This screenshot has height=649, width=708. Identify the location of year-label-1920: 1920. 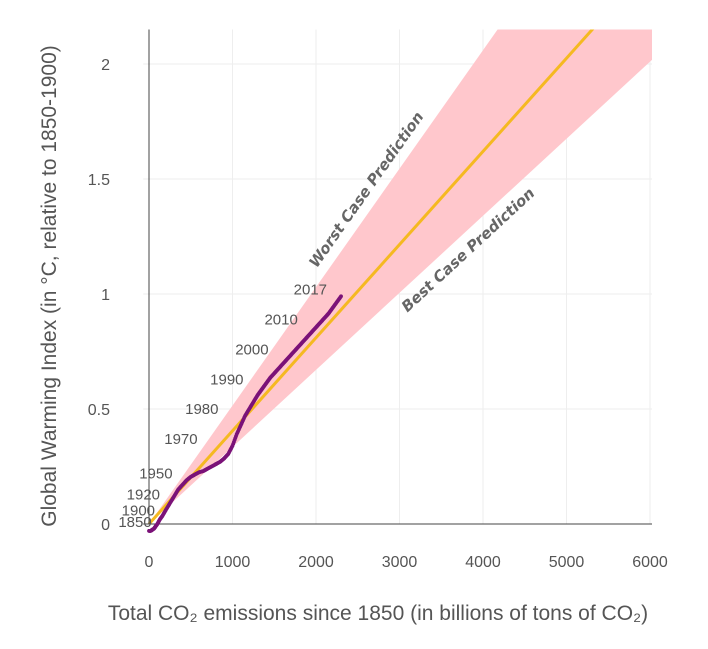
(143, 494).